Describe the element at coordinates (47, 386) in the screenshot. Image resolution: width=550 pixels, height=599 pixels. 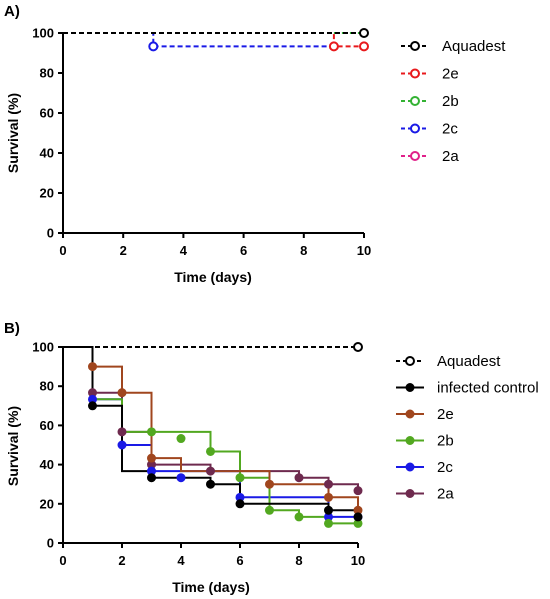
I see `panel-b-y-tick-label: 80` at that location.